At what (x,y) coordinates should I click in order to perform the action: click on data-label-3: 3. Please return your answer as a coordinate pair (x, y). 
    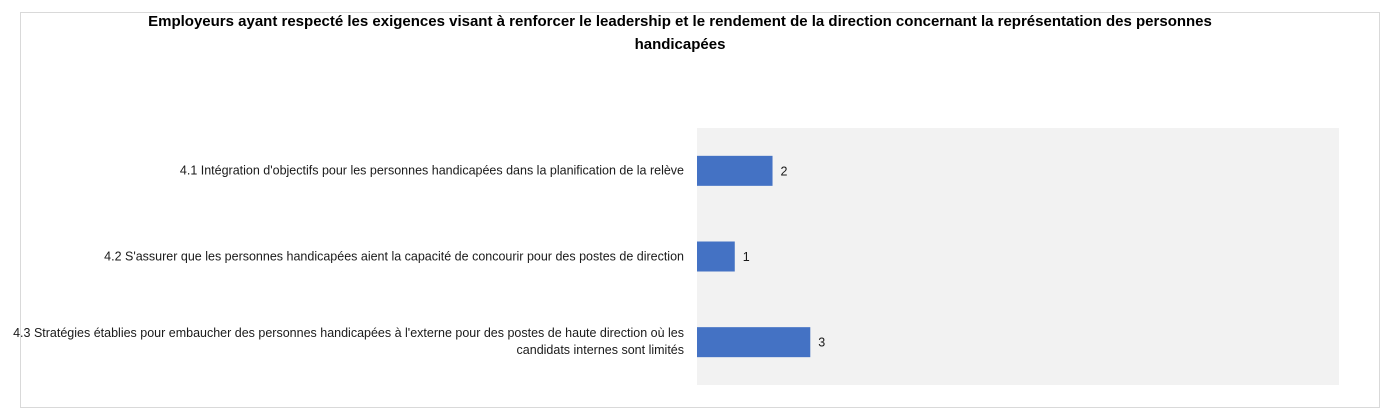
    Looking at the image, I should click on (821, 343).